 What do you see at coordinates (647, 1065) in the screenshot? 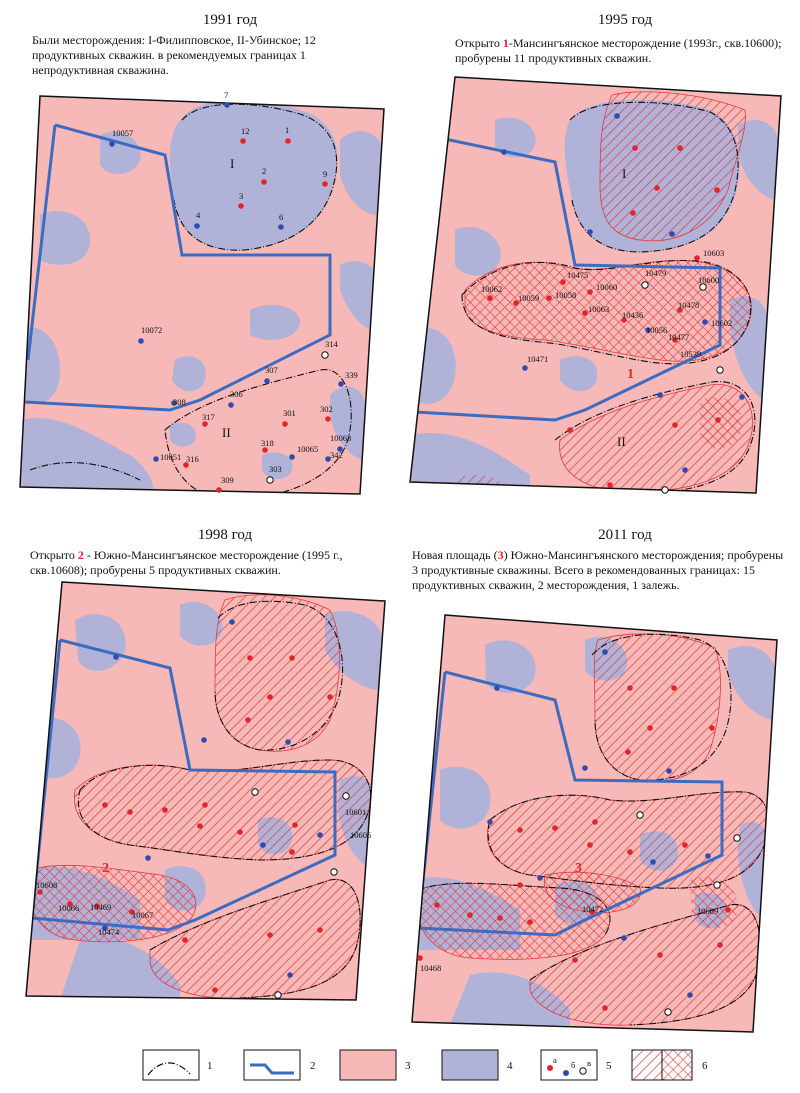
I see `legend-swatch-hatch` at bounding box center [647, 1065].